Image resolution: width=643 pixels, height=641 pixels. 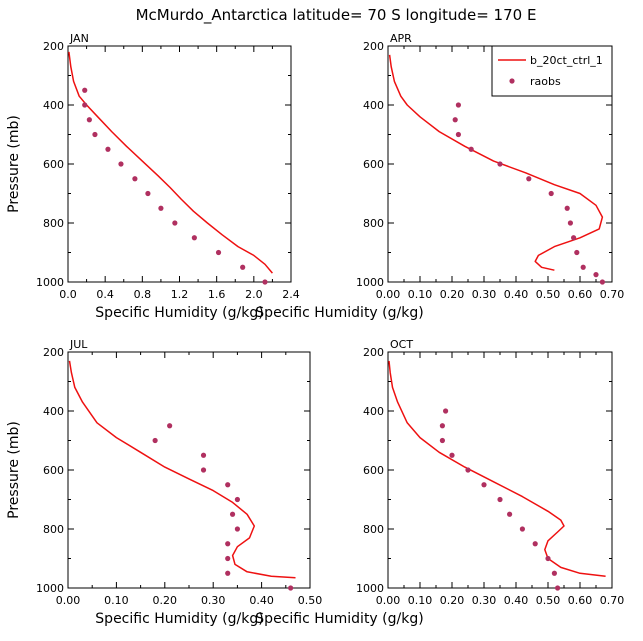 What do you see at coordinates (179, 619) in the screenshot?
I see `x-axis-label-jul: Specific Humidity (g/kg)` at bounding box center [179, 619].